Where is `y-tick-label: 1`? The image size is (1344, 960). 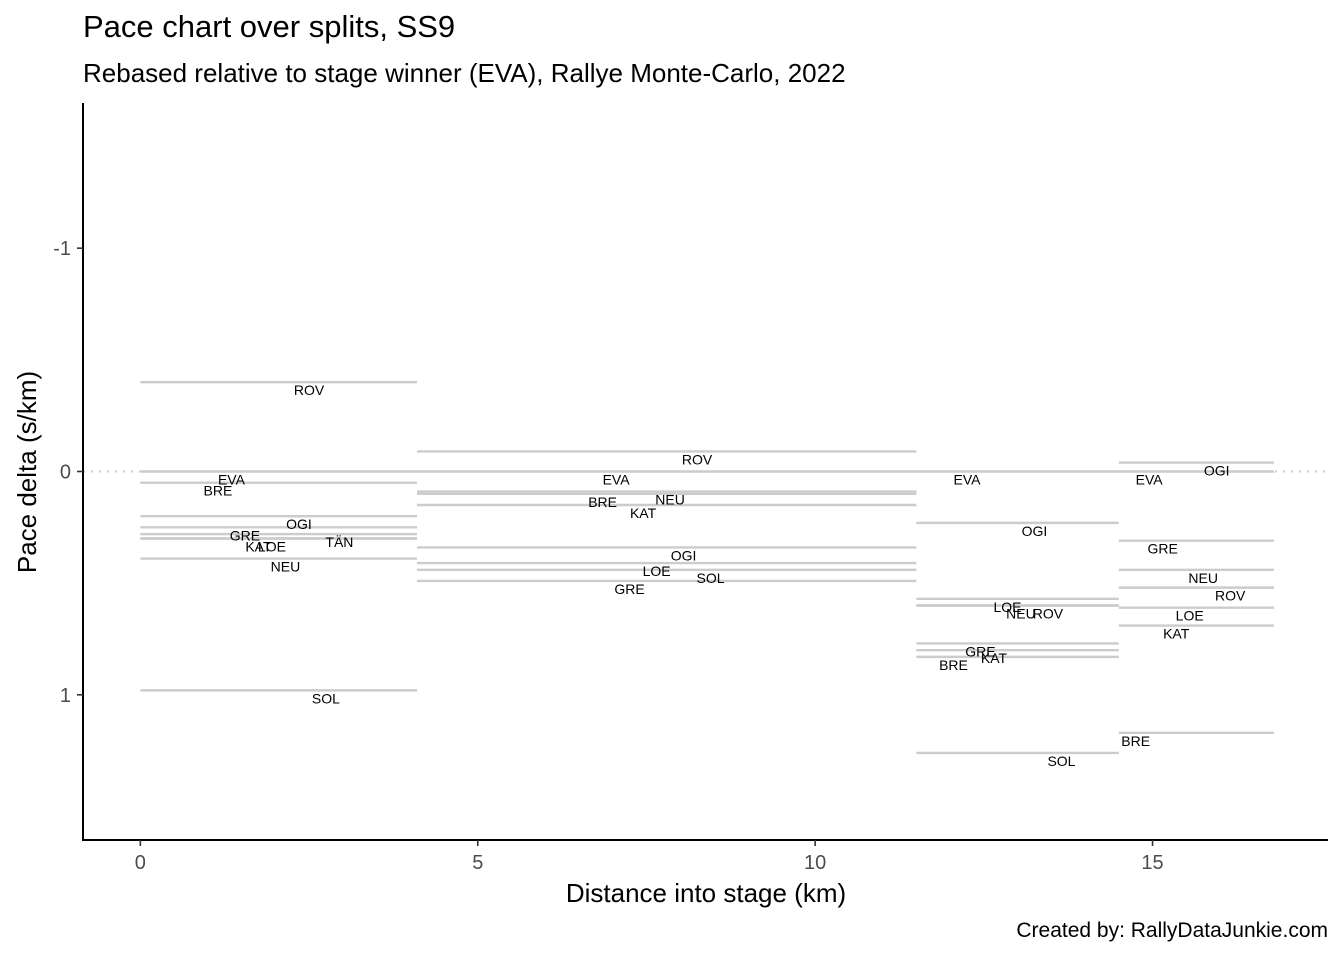 y-tick-label: 1 is located at coordinates (65, 696).